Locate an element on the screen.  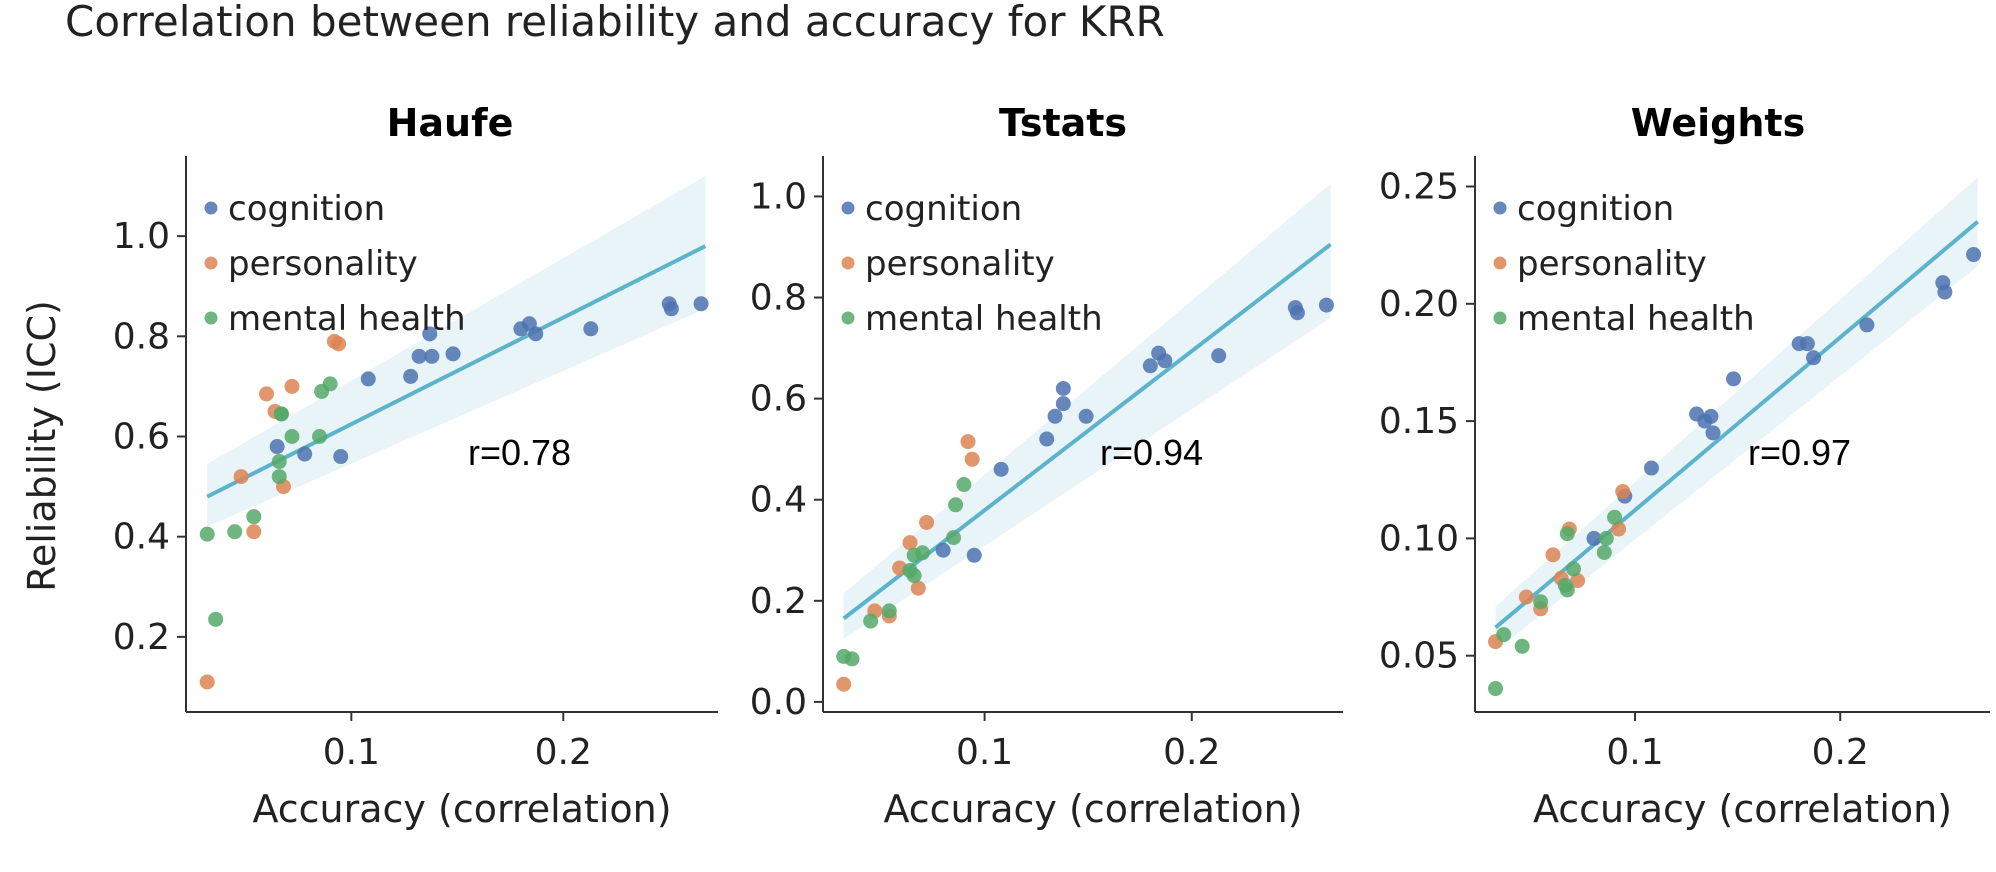
plot-title: Tstats is located at coordinates (1063, 123).